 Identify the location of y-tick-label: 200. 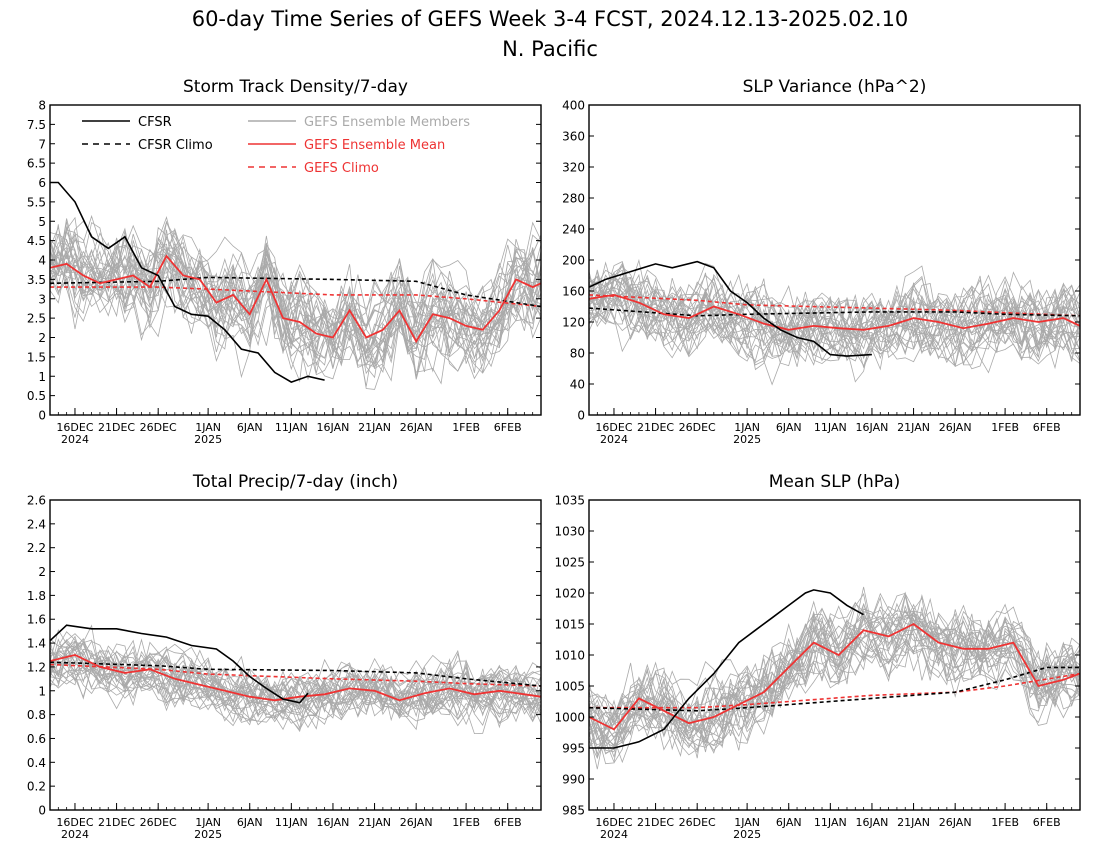
(573, 261).